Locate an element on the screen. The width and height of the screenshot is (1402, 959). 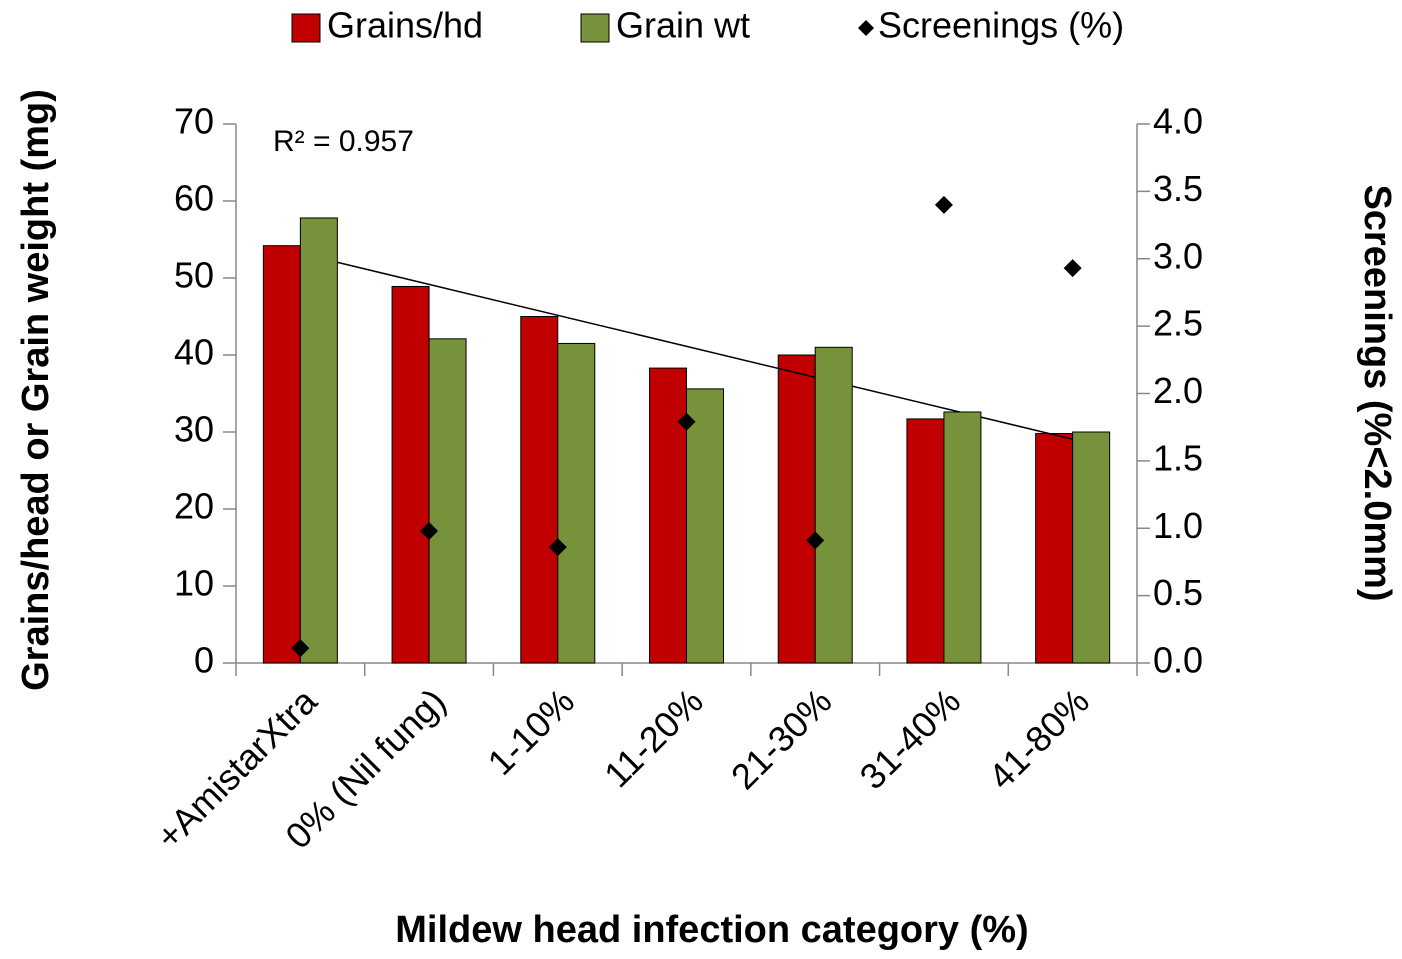
legend-label: Grain wt is located at coordinates (683, 25).